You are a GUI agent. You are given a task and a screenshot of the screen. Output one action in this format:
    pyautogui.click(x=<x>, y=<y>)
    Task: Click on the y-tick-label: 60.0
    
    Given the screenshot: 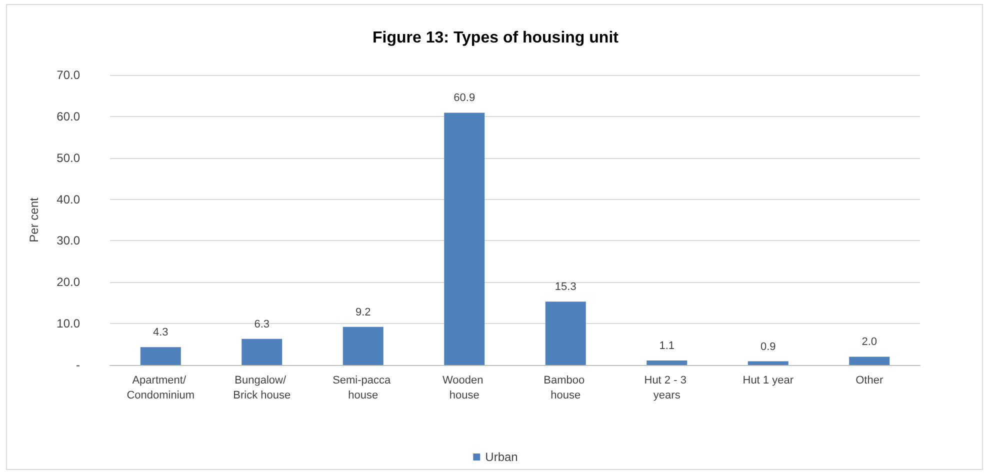 What is the action you would take?
    pyautogui.click(x=68, y=116)
    